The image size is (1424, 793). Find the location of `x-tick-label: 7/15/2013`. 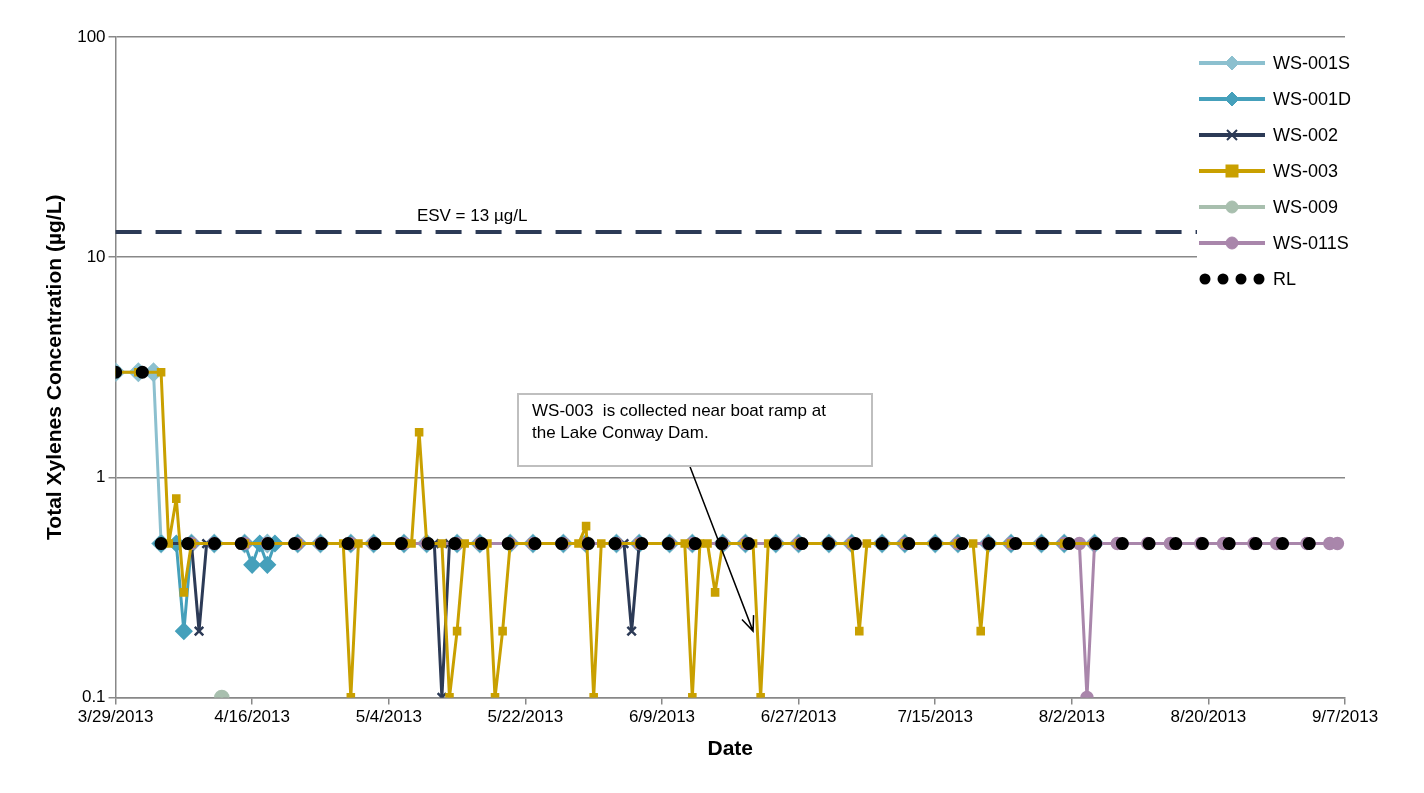

x-tick-label: 7/15/2013 is located at coordinates (935, 717).